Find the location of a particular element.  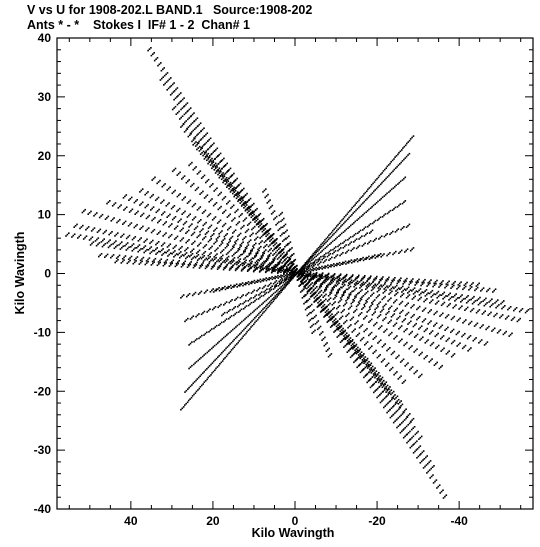

x-tick-label: -20 is located at coordinates (377, 521).